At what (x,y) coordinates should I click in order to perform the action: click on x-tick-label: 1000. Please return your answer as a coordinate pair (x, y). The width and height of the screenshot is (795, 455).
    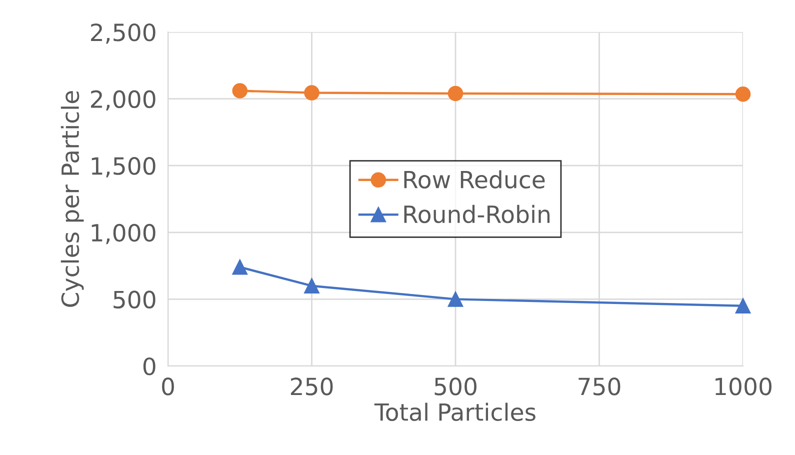
    Looking at the image, I should click on (744, 387).